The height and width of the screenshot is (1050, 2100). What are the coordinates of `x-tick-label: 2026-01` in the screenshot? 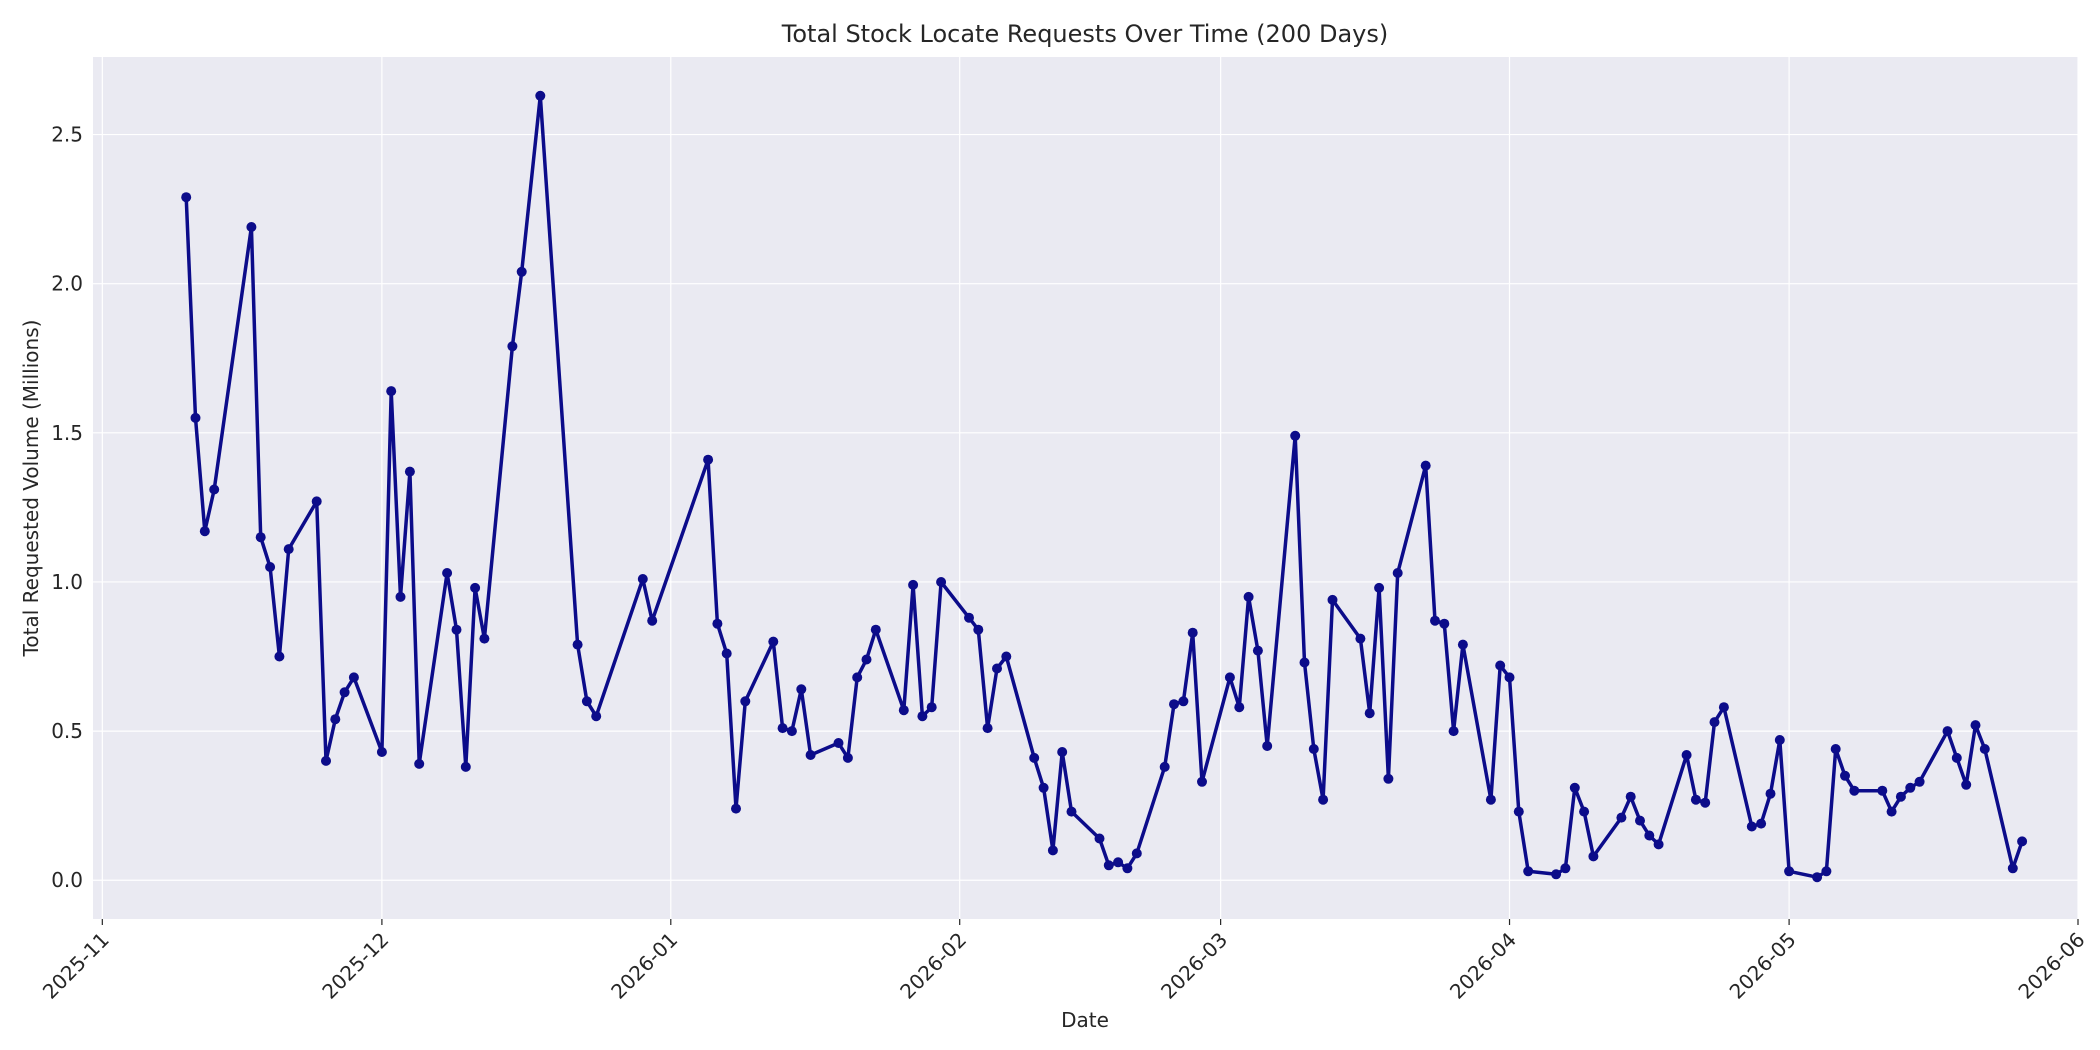 It's located at (644, 966).